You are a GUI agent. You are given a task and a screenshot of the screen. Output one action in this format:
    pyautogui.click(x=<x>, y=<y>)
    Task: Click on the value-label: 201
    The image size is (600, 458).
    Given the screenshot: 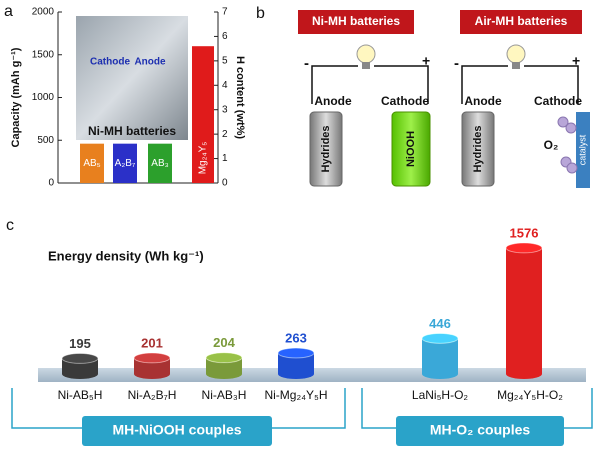 What is the action you would take?
    pyautogui.click(x=152, y=342)
    